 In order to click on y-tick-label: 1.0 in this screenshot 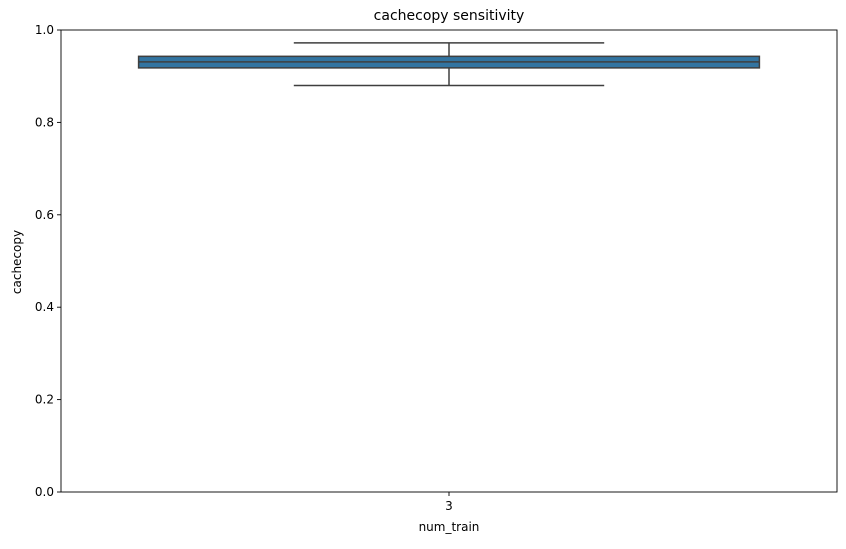, I will do `click(44, 30)`.